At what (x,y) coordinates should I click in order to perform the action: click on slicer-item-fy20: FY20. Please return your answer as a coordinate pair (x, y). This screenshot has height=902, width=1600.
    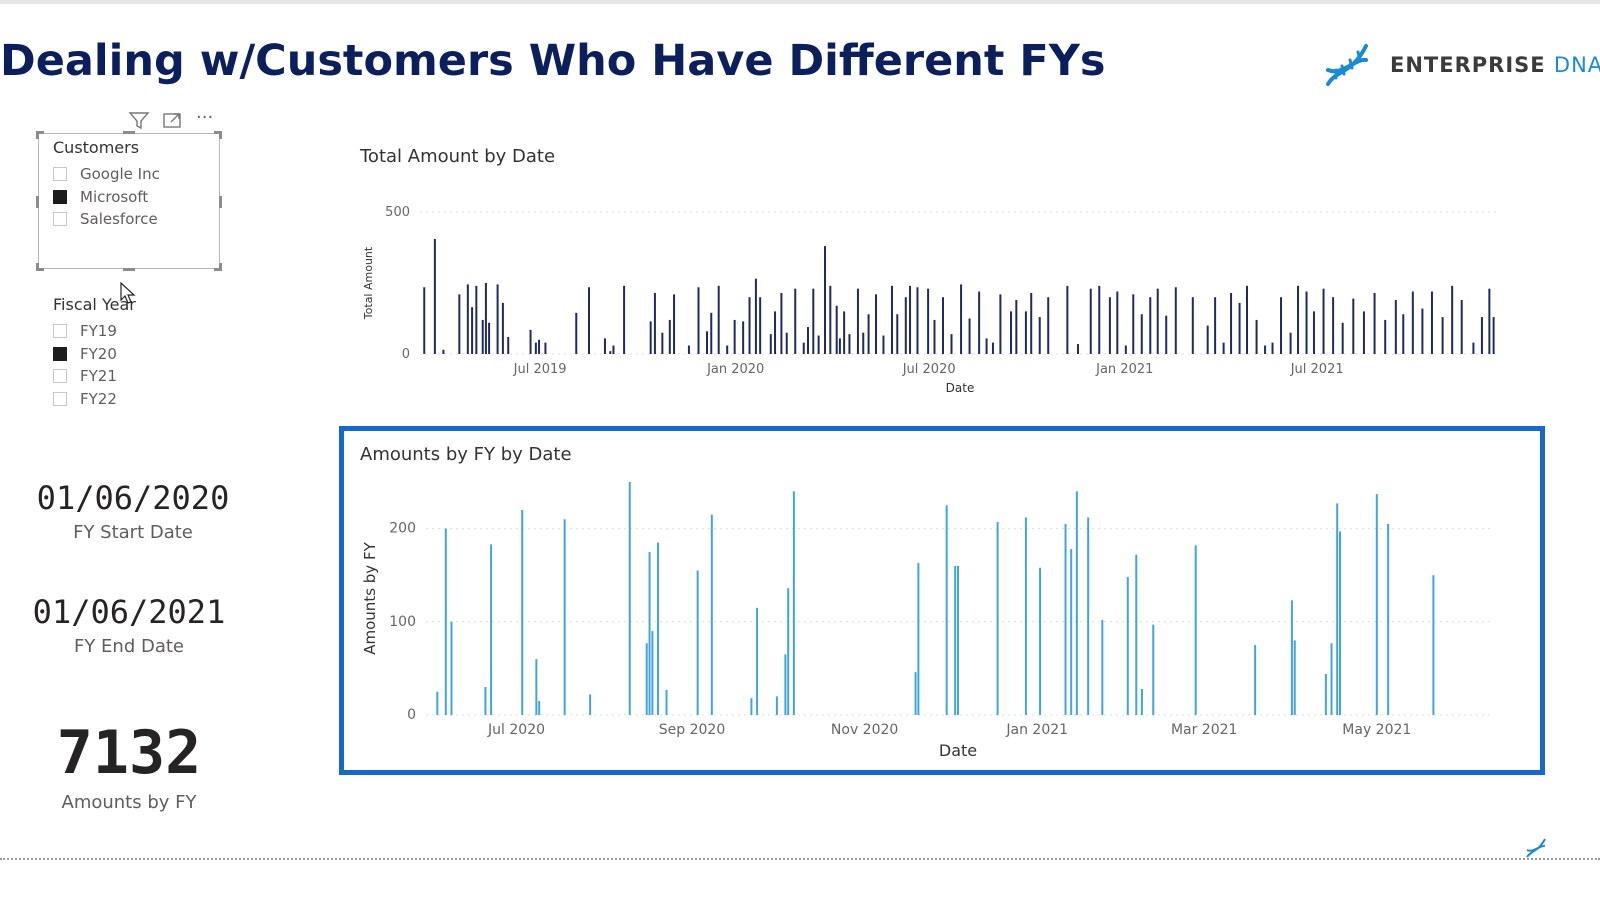
    Looking at the image, I should click on (143, 354).